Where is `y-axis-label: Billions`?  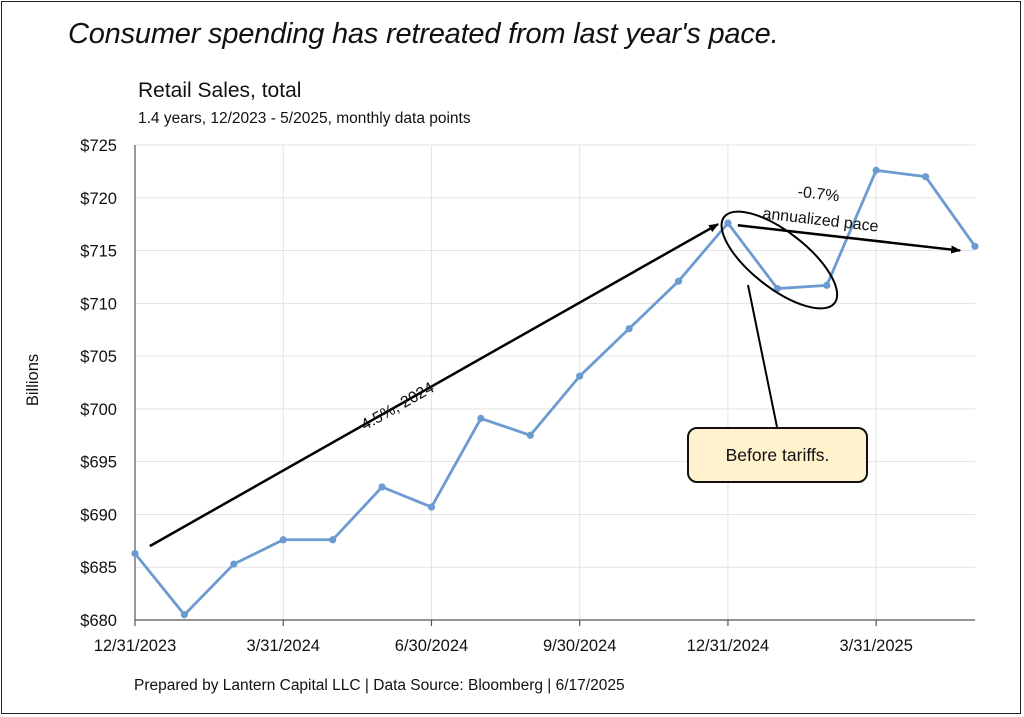 y-axis-label: Billions is located at coordinates (33, 380).